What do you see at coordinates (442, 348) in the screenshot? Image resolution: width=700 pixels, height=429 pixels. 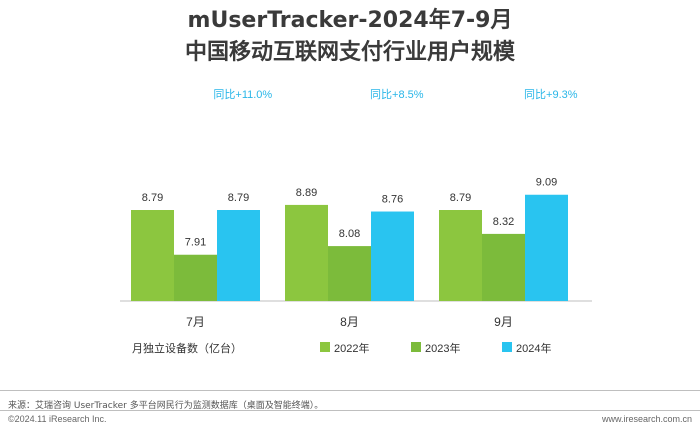 I see `legend-label-2023年: 2023年` at bounding box center [442, 348].